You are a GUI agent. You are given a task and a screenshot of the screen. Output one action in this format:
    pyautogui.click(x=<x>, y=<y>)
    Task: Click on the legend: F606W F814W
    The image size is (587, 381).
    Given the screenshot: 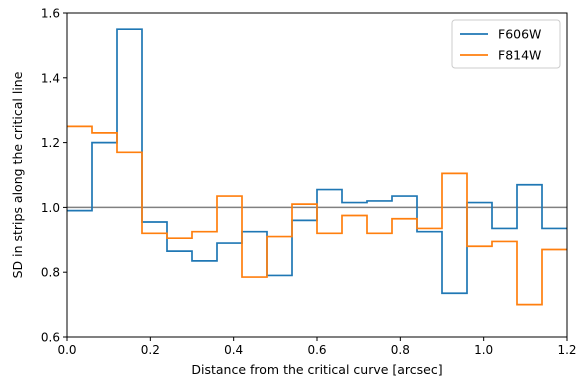 What is the action you would take?
    pyautogui.click(x=506, y=44)
    